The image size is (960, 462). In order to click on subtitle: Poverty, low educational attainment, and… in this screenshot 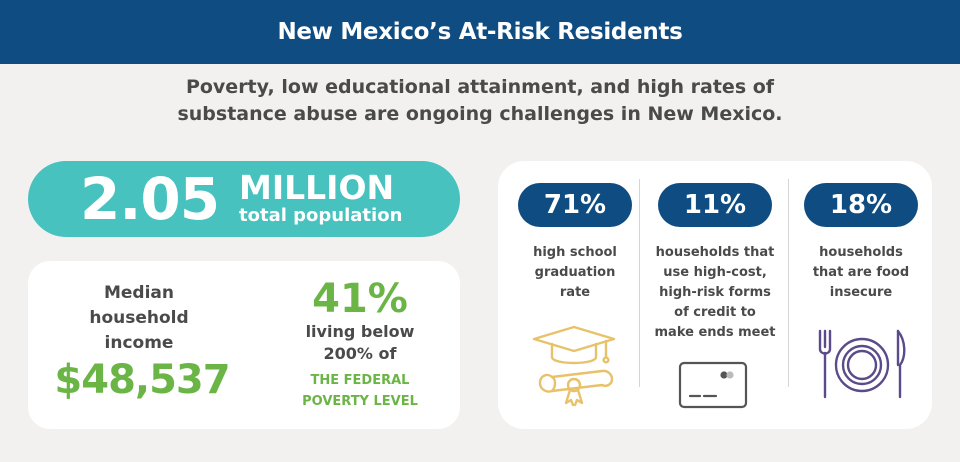, I will do `click(480, 101)`.